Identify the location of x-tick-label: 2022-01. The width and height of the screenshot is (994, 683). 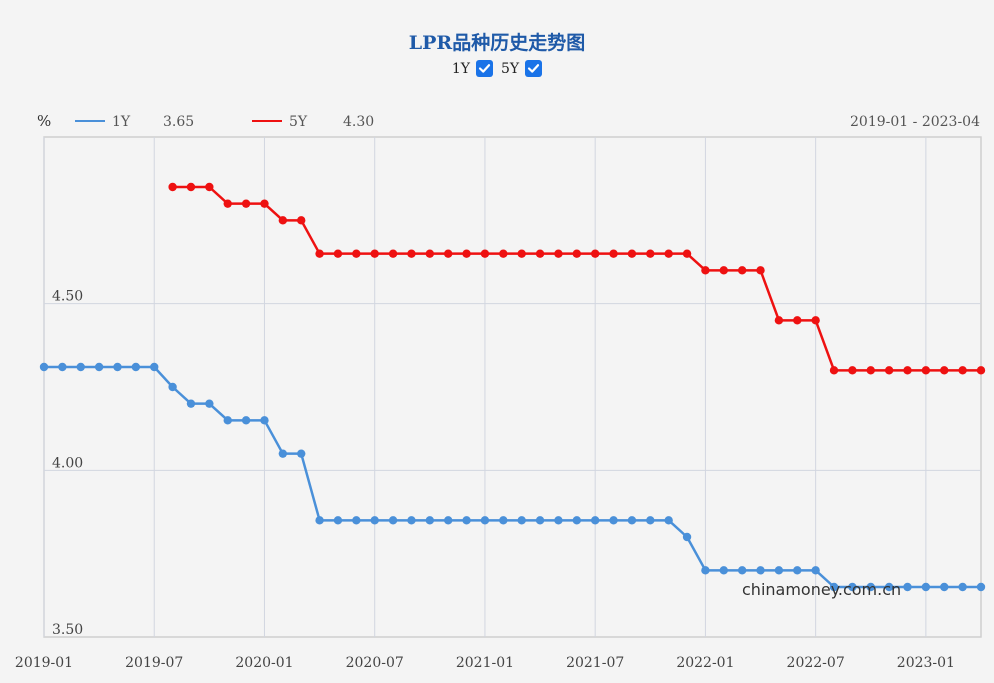
(705, 663).